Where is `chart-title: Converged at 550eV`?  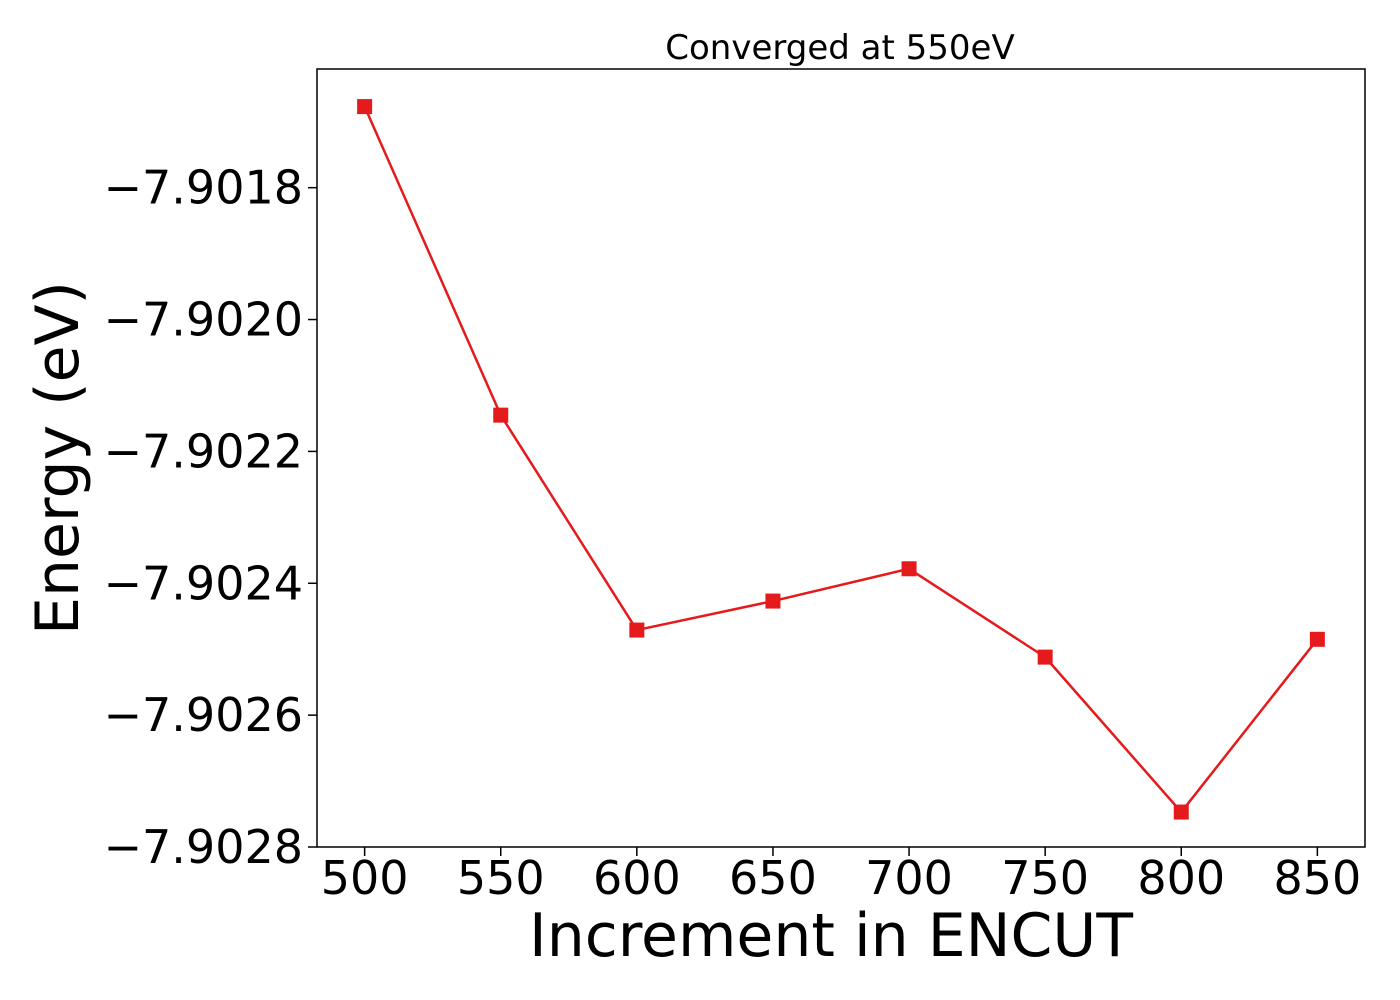
chart-title: Converged at 550eV is located at coordinates (839, 48).